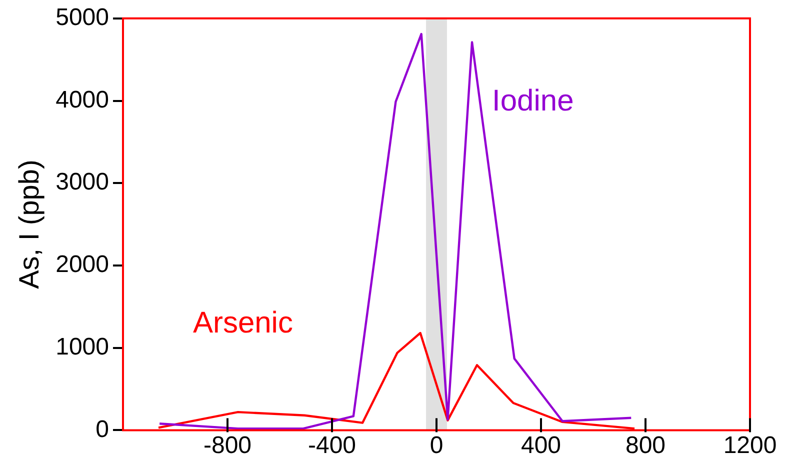  What do you see at coordinates (82, 100) in the screenshot?
I see `y-tick-label: 4000` at bounding box center [82, 100].